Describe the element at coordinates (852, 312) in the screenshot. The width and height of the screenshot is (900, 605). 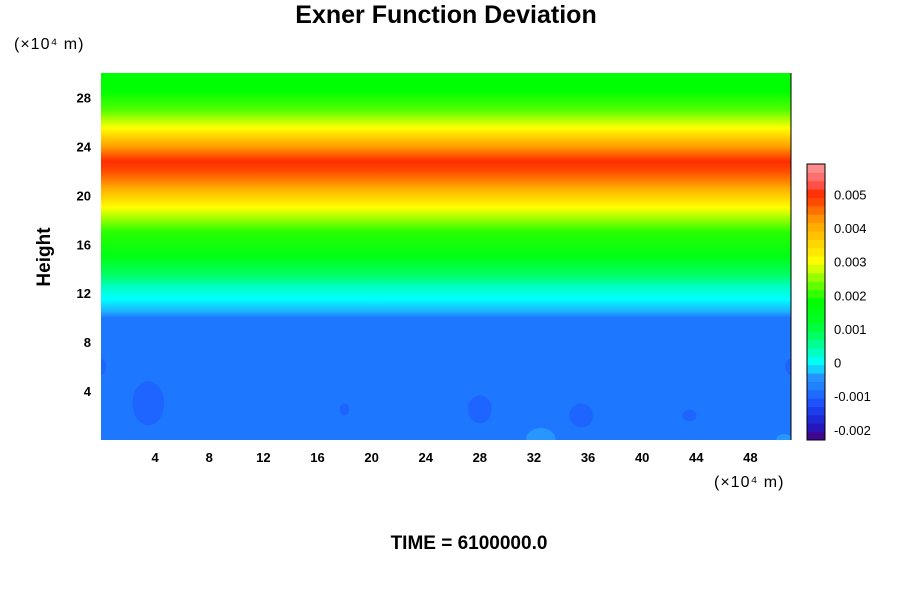
I see `colorbar-tick-labels: 0.005 0.004 0.003 0.002 0.001 0 -0.001 -0.002` at that location.